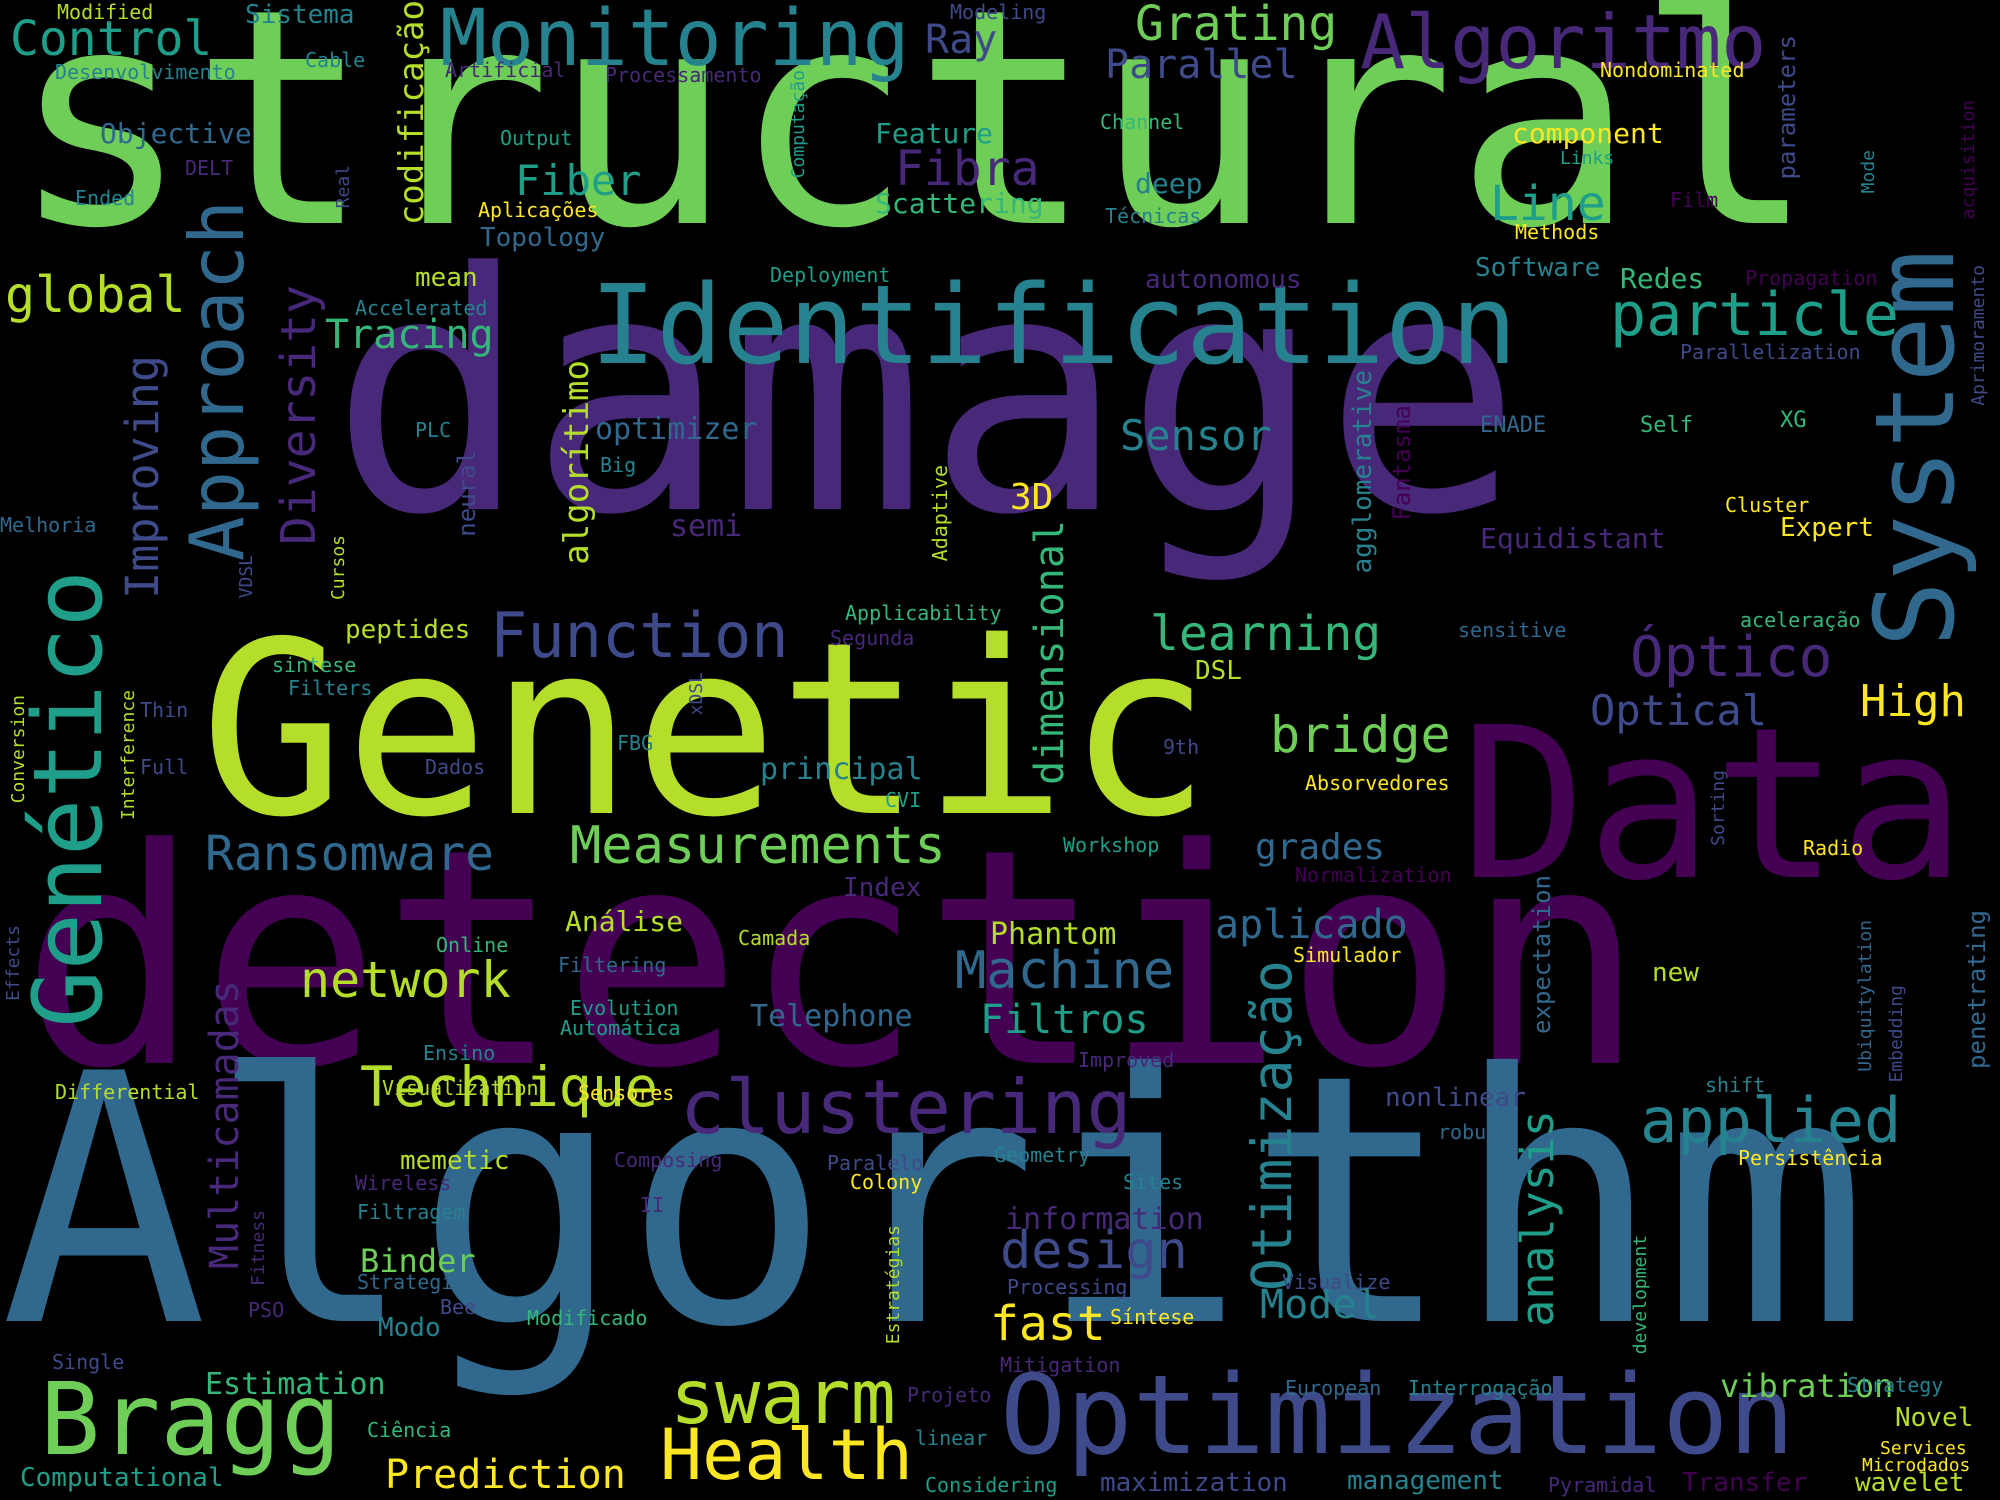 The height and width of the screenshot is (1500, 2000). What do you see at coordinates (409, 1328) in the screenshot?
I see `word-modo: Modo` at bounding box center [409, 1328].